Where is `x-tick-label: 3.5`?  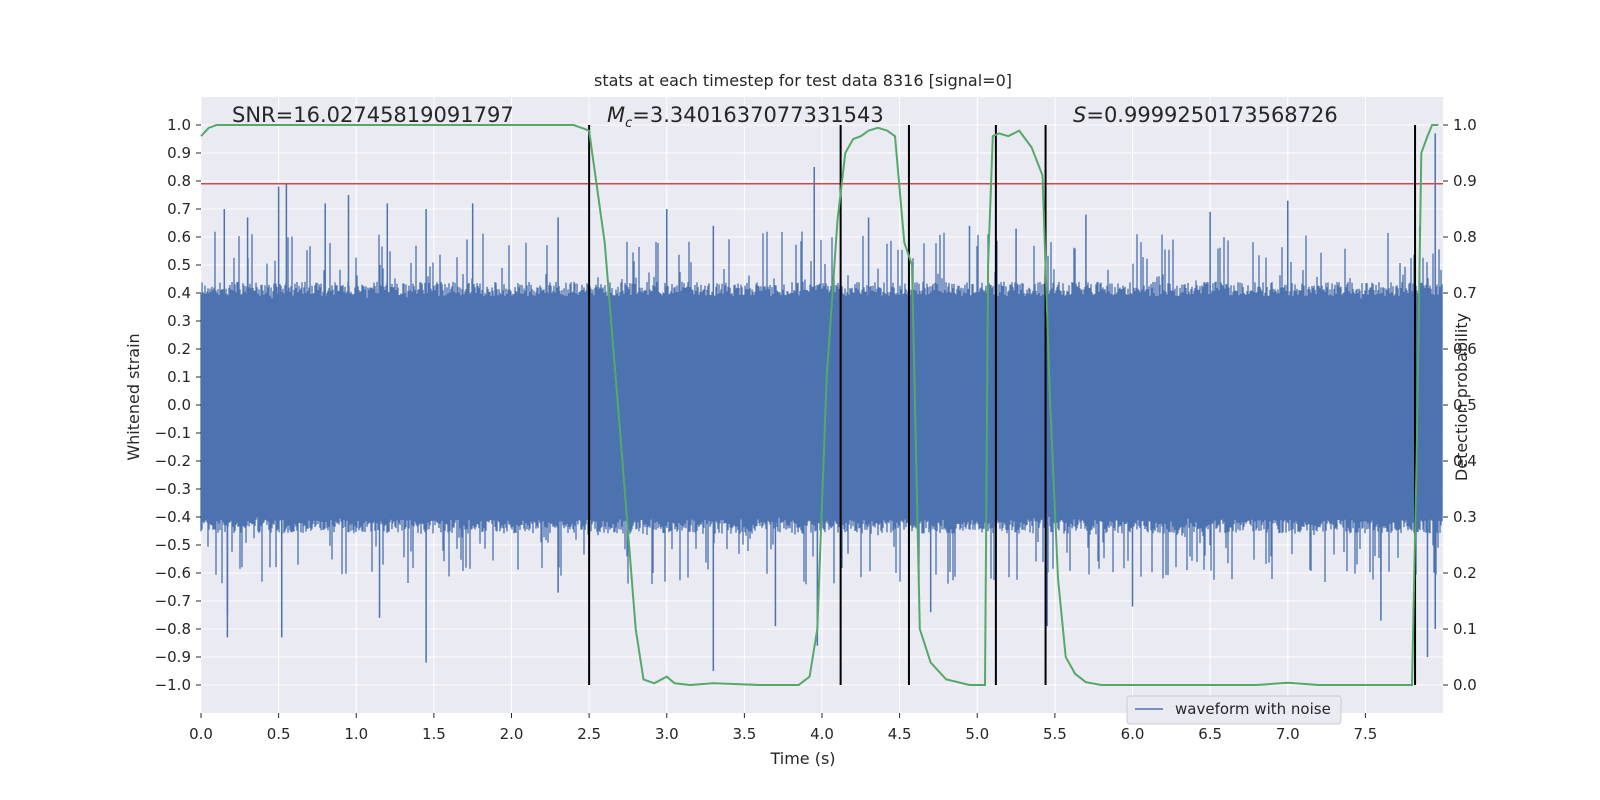
x-tick-label: 3.5 is located at coordinates (744, 734).